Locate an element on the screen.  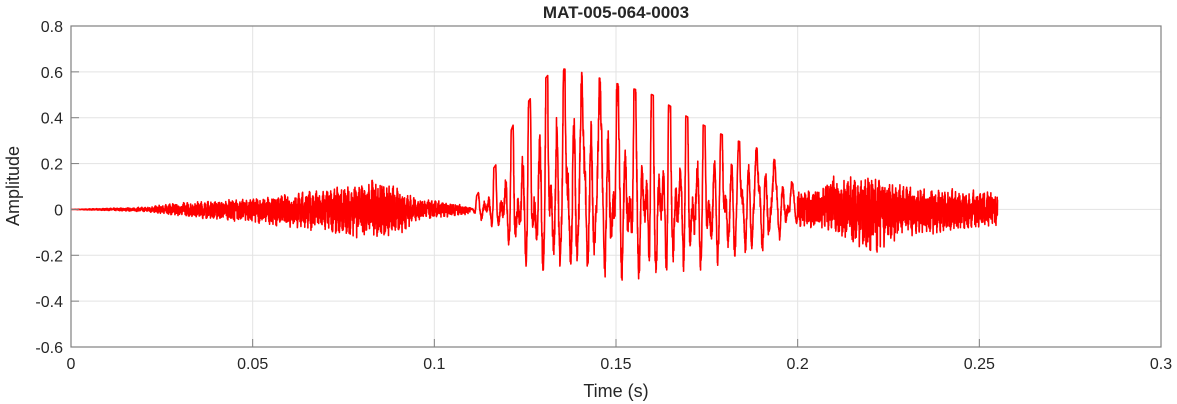
y-tick-label: 0.8 is located at coordinates (52, 27).